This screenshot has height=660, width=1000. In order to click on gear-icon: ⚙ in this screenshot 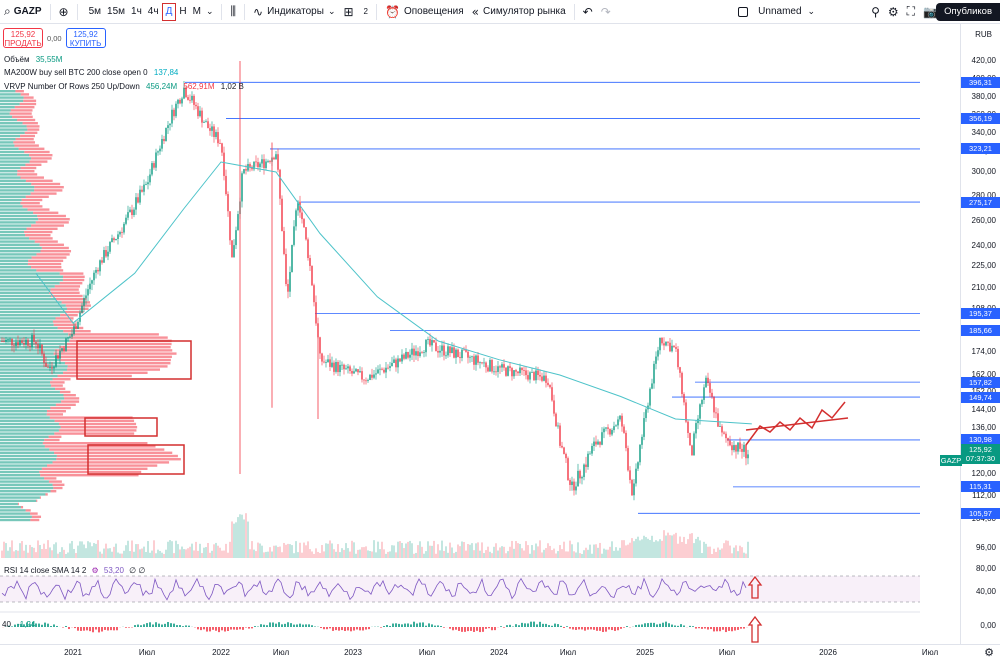, I will do `click(989, 652)`.